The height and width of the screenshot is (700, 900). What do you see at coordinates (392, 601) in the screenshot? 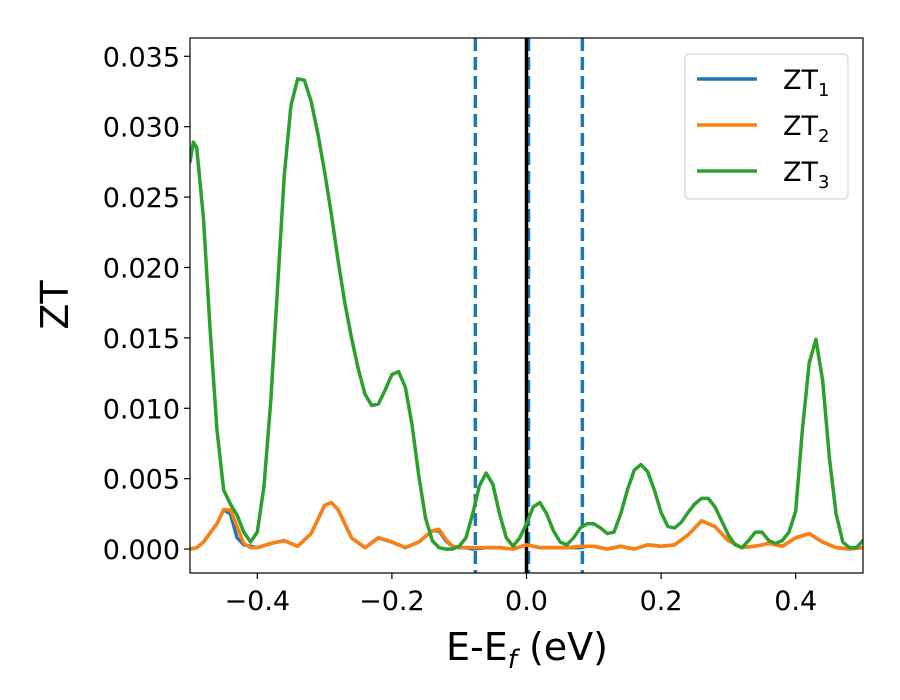
I see `x-tick-label: −0.2` at bounding box center [392, 601].